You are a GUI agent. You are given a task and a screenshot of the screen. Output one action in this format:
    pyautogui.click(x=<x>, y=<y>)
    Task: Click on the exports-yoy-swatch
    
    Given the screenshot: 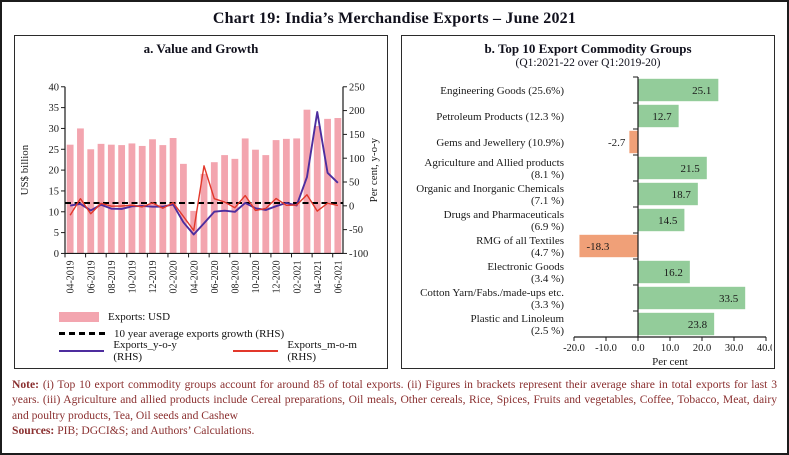 What is the action you would take?
    pyautogui.click(x=82, y=350)
    